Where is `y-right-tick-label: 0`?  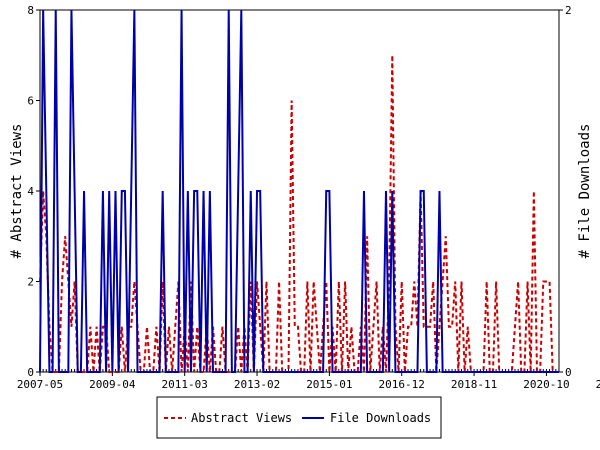
y-right-tick-label: 0 is located at coordinates (568, 372).